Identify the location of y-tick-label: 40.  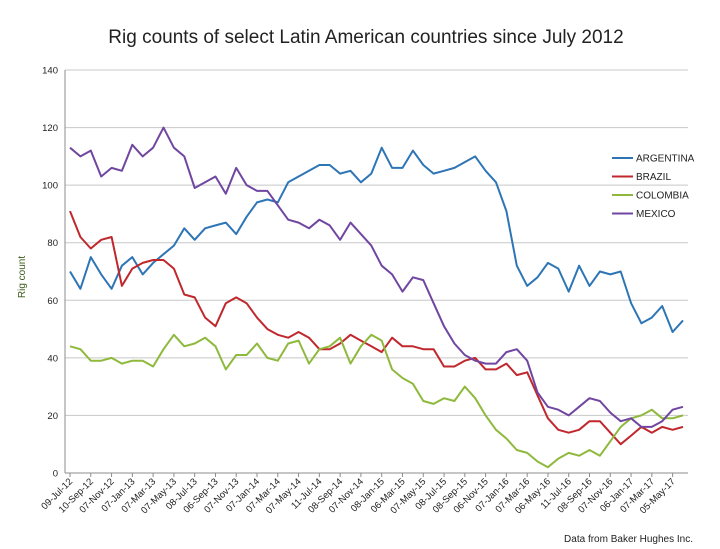
(52, 358).